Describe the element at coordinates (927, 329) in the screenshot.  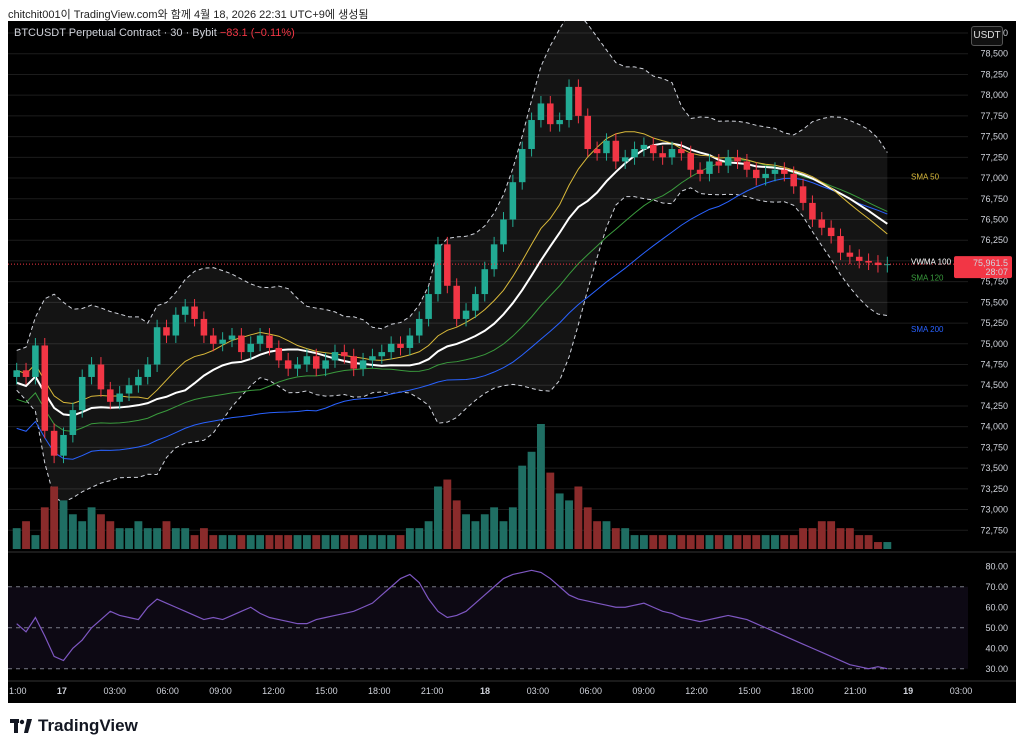
I see `indicator-label: SMA 200` at that location.